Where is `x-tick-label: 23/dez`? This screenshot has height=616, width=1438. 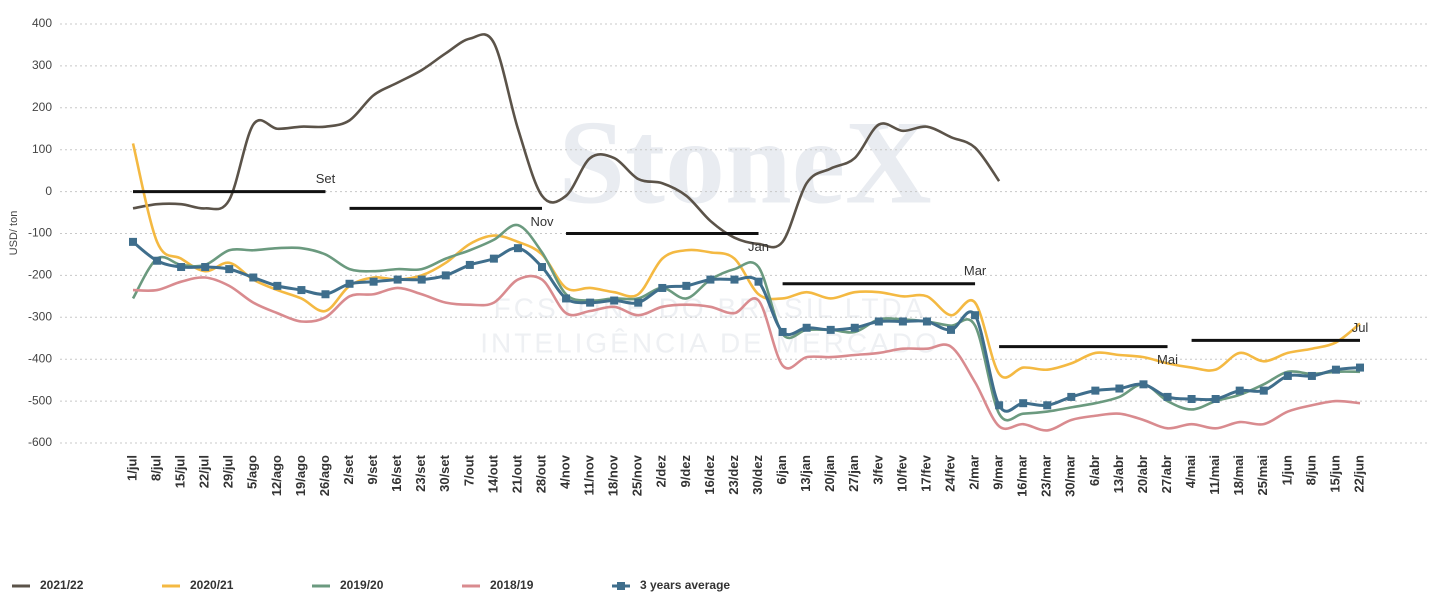 x-tick-label: 23/dez is located at coordinates (733, 475).